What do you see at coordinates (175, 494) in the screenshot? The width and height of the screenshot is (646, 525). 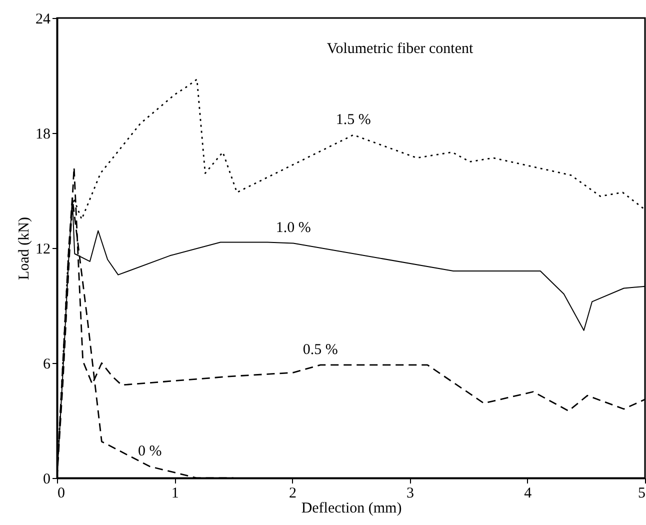 I see `x-tick-label: 1` at bounding box center [175, 494].